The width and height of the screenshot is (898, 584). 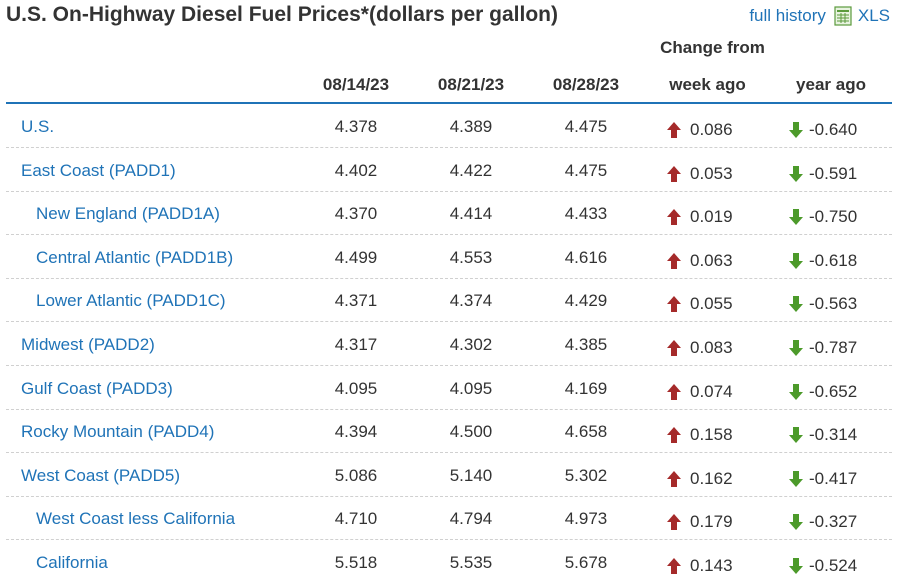 What do you see at coordinates (787, 15) in the screenshot?
I see `full-history-link: full history` at bounding box center [787, 15].